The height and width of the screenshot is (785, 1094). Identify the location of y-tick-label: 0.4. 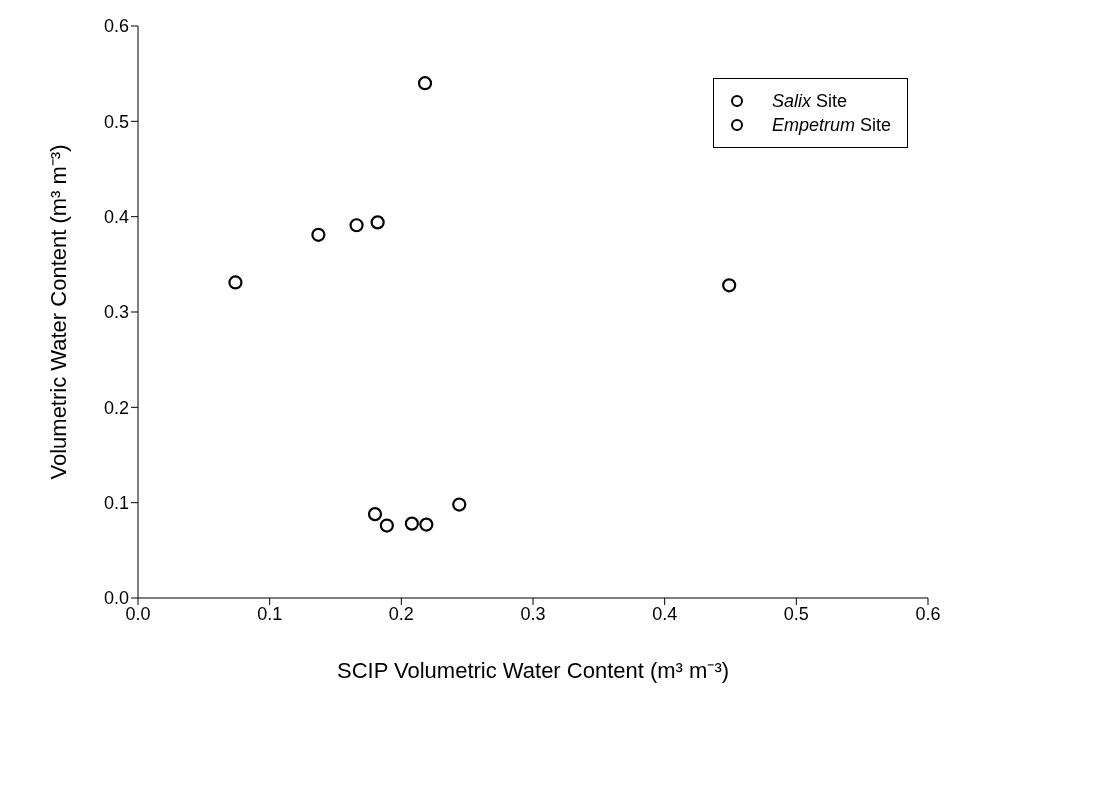
(116, 217).